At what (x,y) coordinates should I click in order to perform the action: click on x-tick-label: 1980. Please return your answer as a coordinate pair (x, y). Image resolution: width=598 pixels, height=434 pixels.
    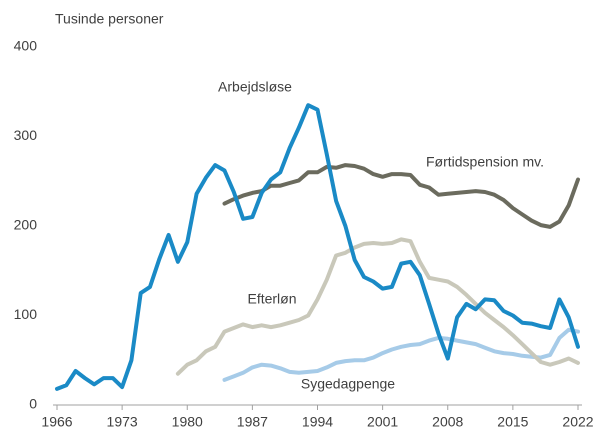
    Looking at the image, I should click on (187, 422).